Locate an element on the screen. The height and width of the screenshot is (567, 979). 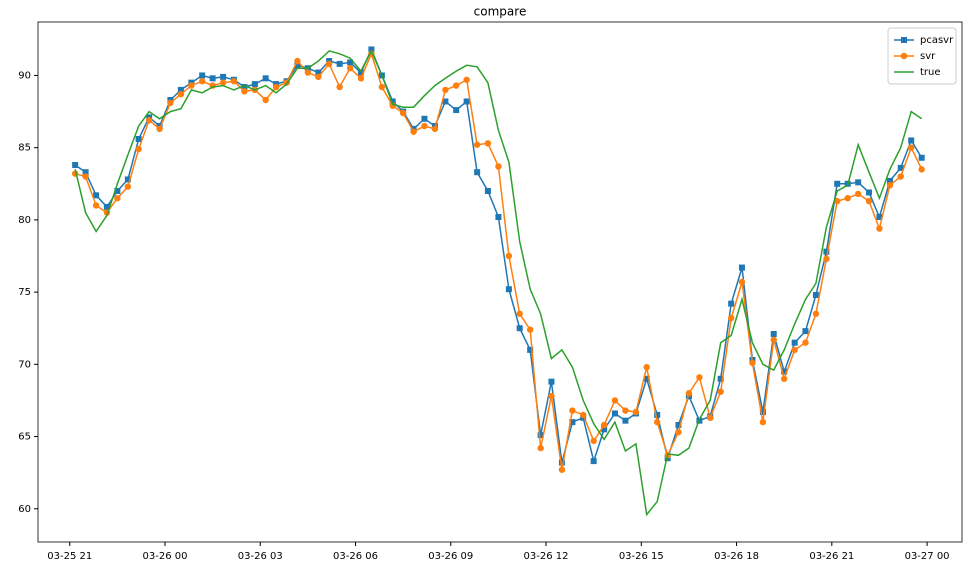
legend-label: svr is located at coordinates (928, 56).